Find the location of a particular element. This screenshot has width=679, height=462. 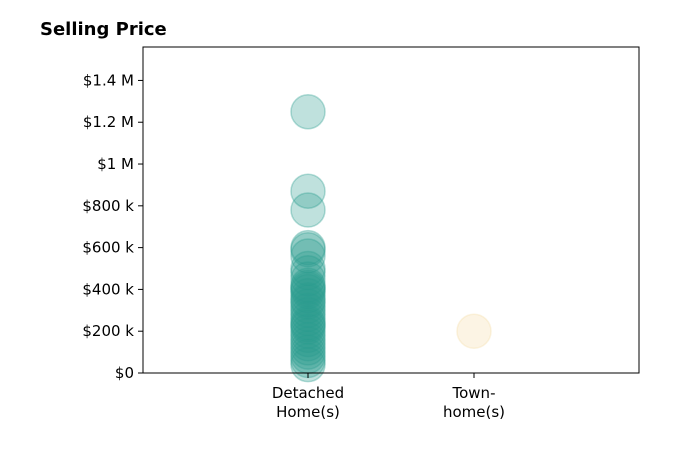

x-tick-label: Home(s) is located at coordinates (308, 412).